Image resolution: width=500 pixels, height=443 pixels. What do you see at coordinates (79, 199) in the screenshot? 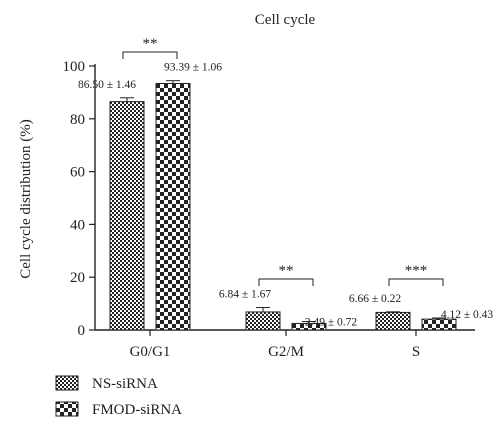
I see `y-ticks: 0 20 40 60 80 100` at bounding box center [79, 199].